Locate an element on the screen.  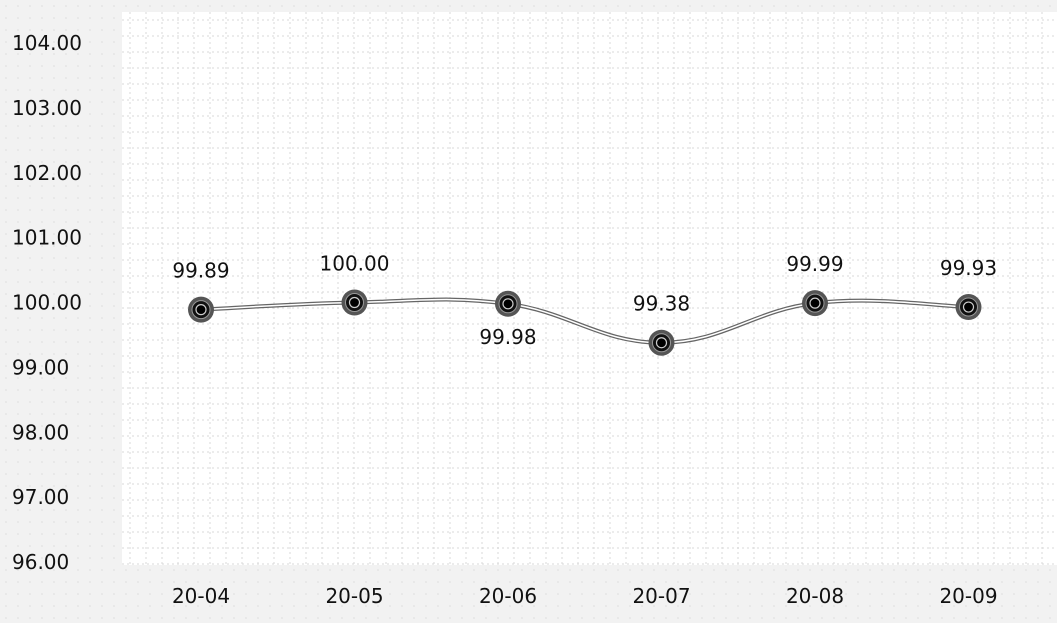
x-tick-label: 20-05 is located at coordinates (354, 596).